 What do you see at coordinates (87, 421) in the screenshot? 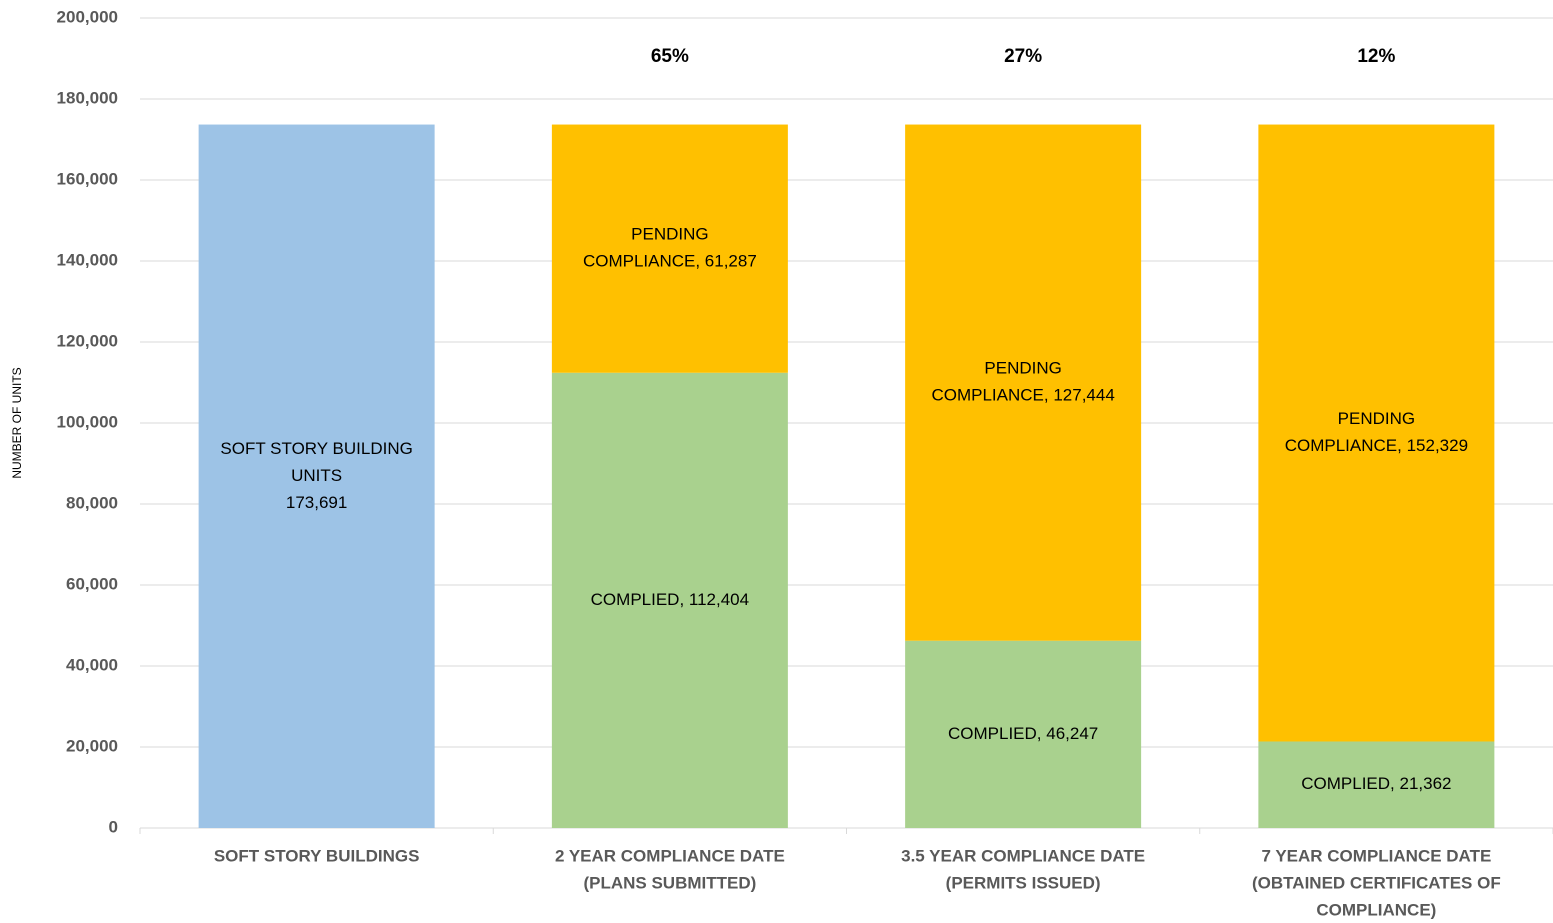
I see `y-tick-label: 100,000` at bounding box center [87, 421].